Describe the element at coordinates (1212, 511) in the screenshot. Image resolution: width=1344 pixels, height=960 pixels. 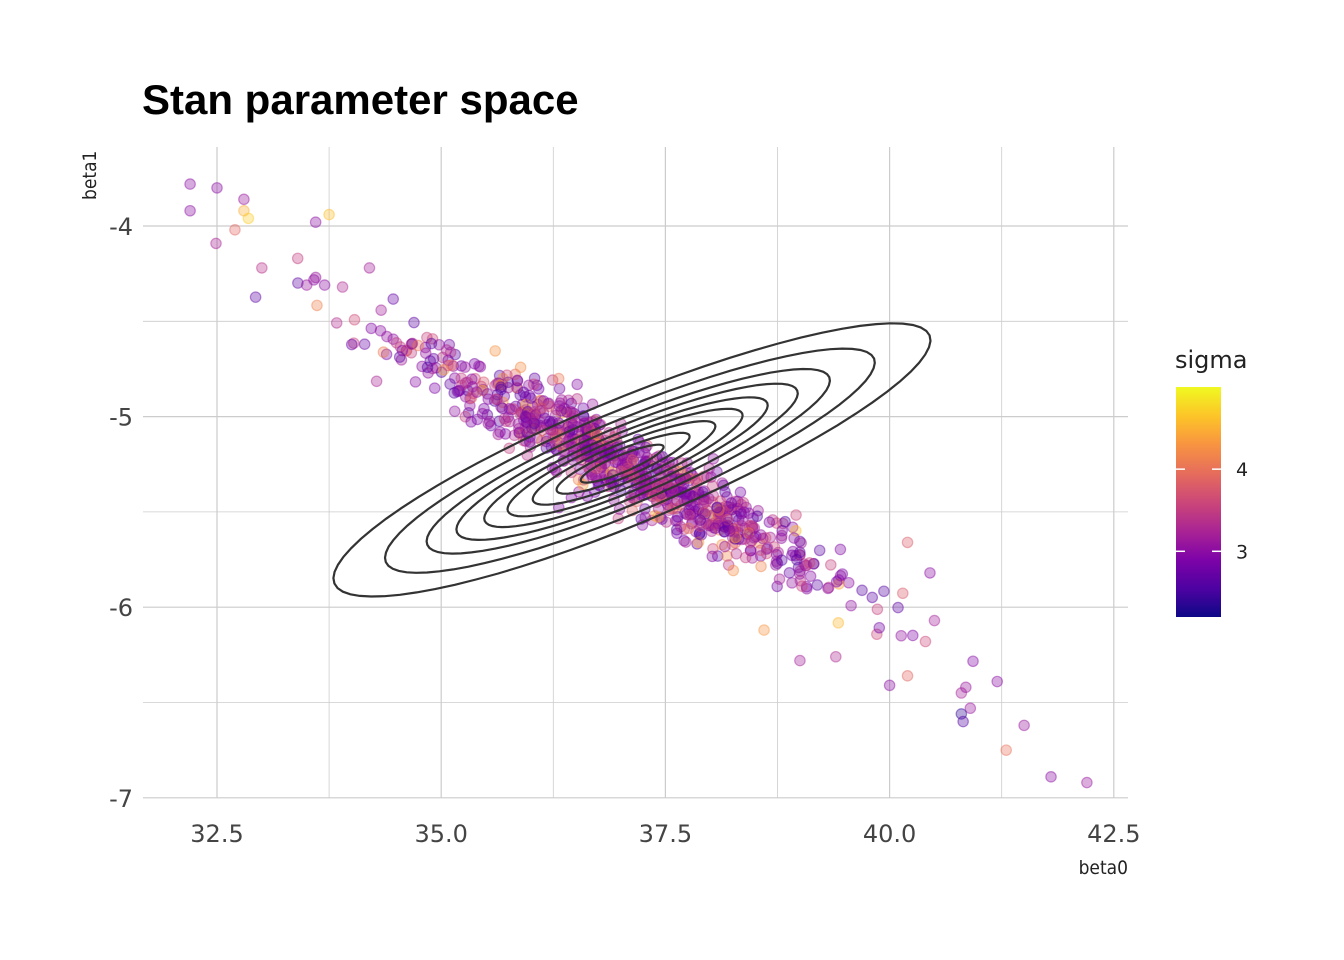
I see `legend-ticks: 34` at that location.